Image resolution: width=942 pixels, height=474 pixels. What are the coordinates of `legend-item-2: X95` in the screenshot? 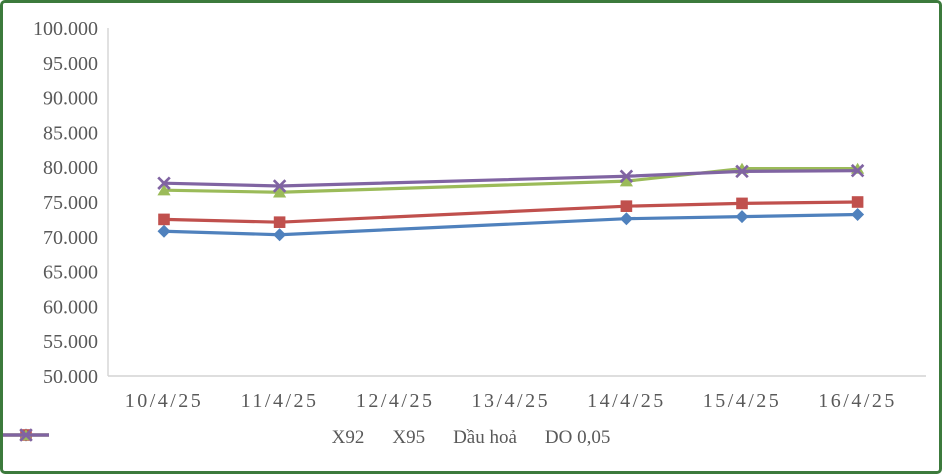 It's located at (214, 438).